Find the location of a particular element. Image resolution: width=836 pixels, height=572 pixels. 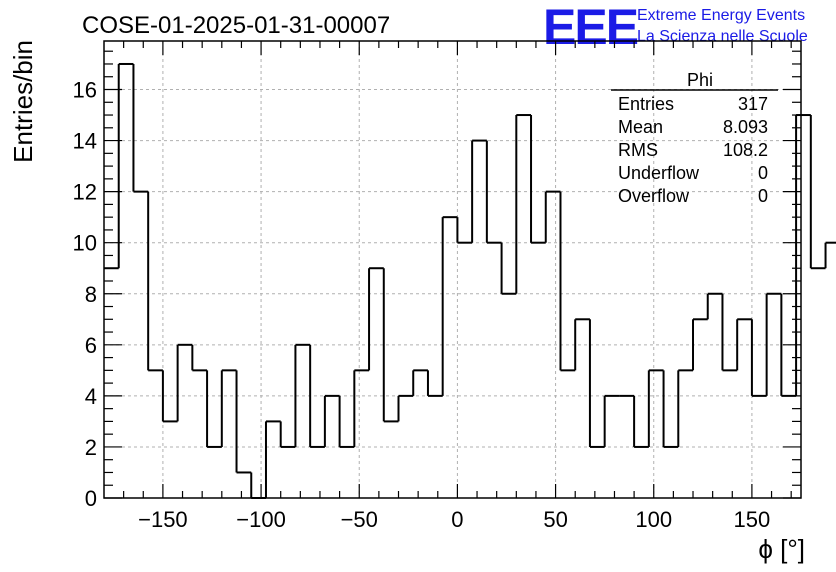

stats-value-overflow: 0 is located at coordinates (763, 196).